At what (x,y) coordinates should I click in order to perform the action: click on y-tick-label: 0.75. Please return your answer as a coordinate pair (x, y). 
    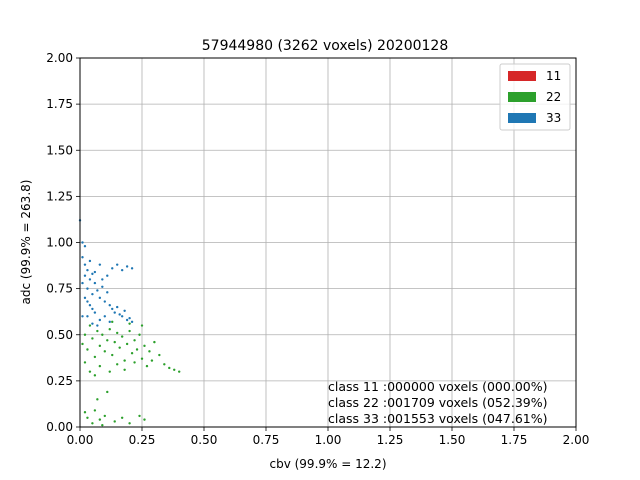
    Looking at the image, I should click on (59, 289).